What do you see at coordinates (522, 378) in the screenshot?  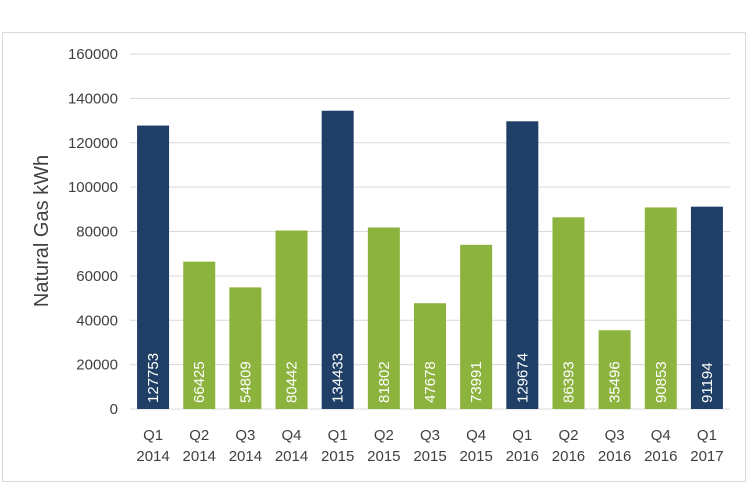 I see `data-label: 129674` at bounding box center [522, 378].